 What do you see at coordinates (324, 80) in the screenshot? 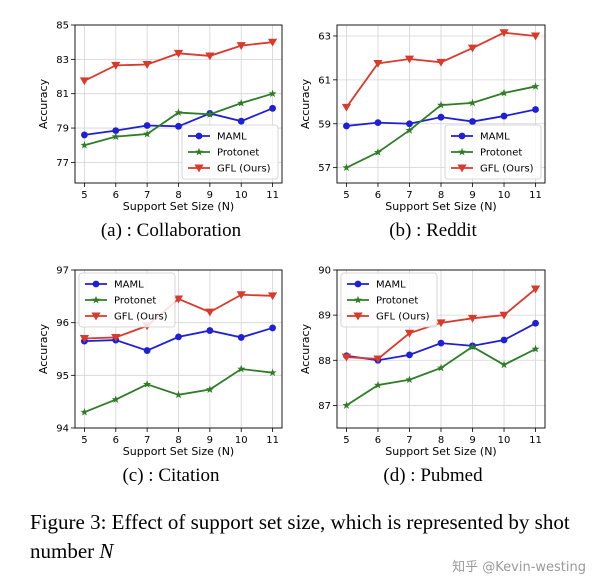
I see `y-tick-label: 61` at bounding box center [324, 80].